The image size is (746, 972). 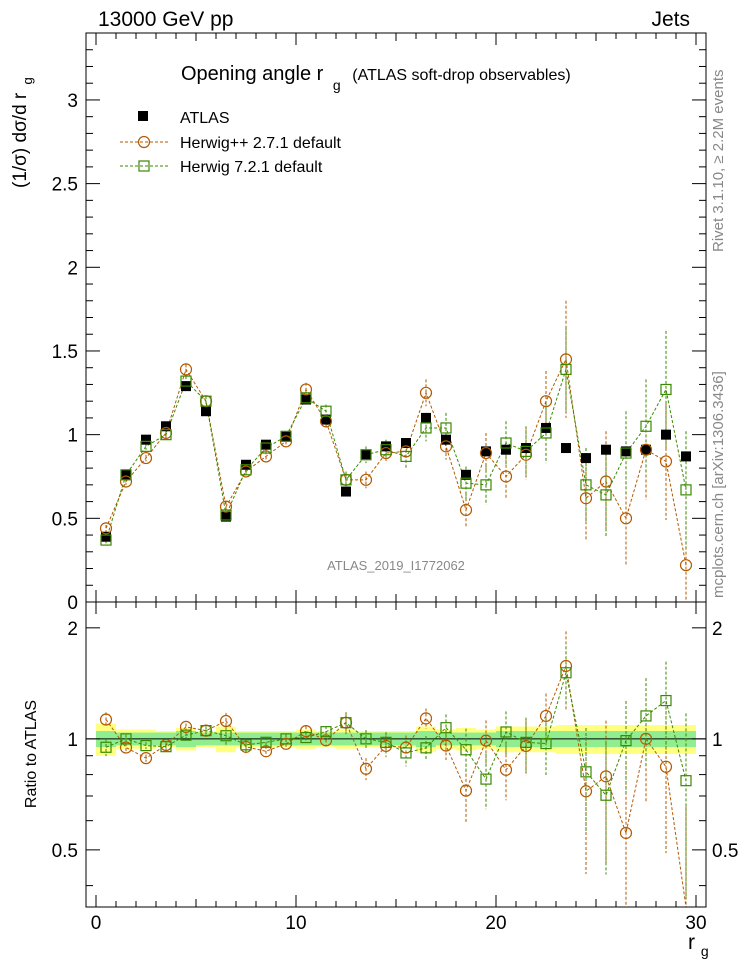 I want to click on y-tick-label: 0, so click(x=72, y=603).